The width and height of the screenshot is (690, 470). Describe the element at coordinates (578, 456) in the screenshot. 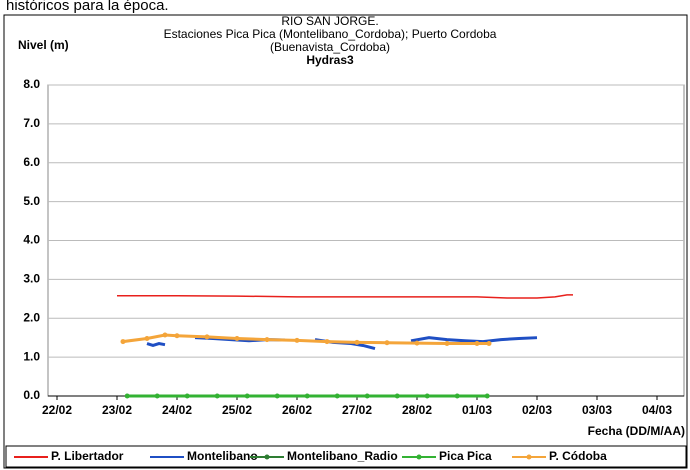

I see `legend-label: P. Códoba` at that location.